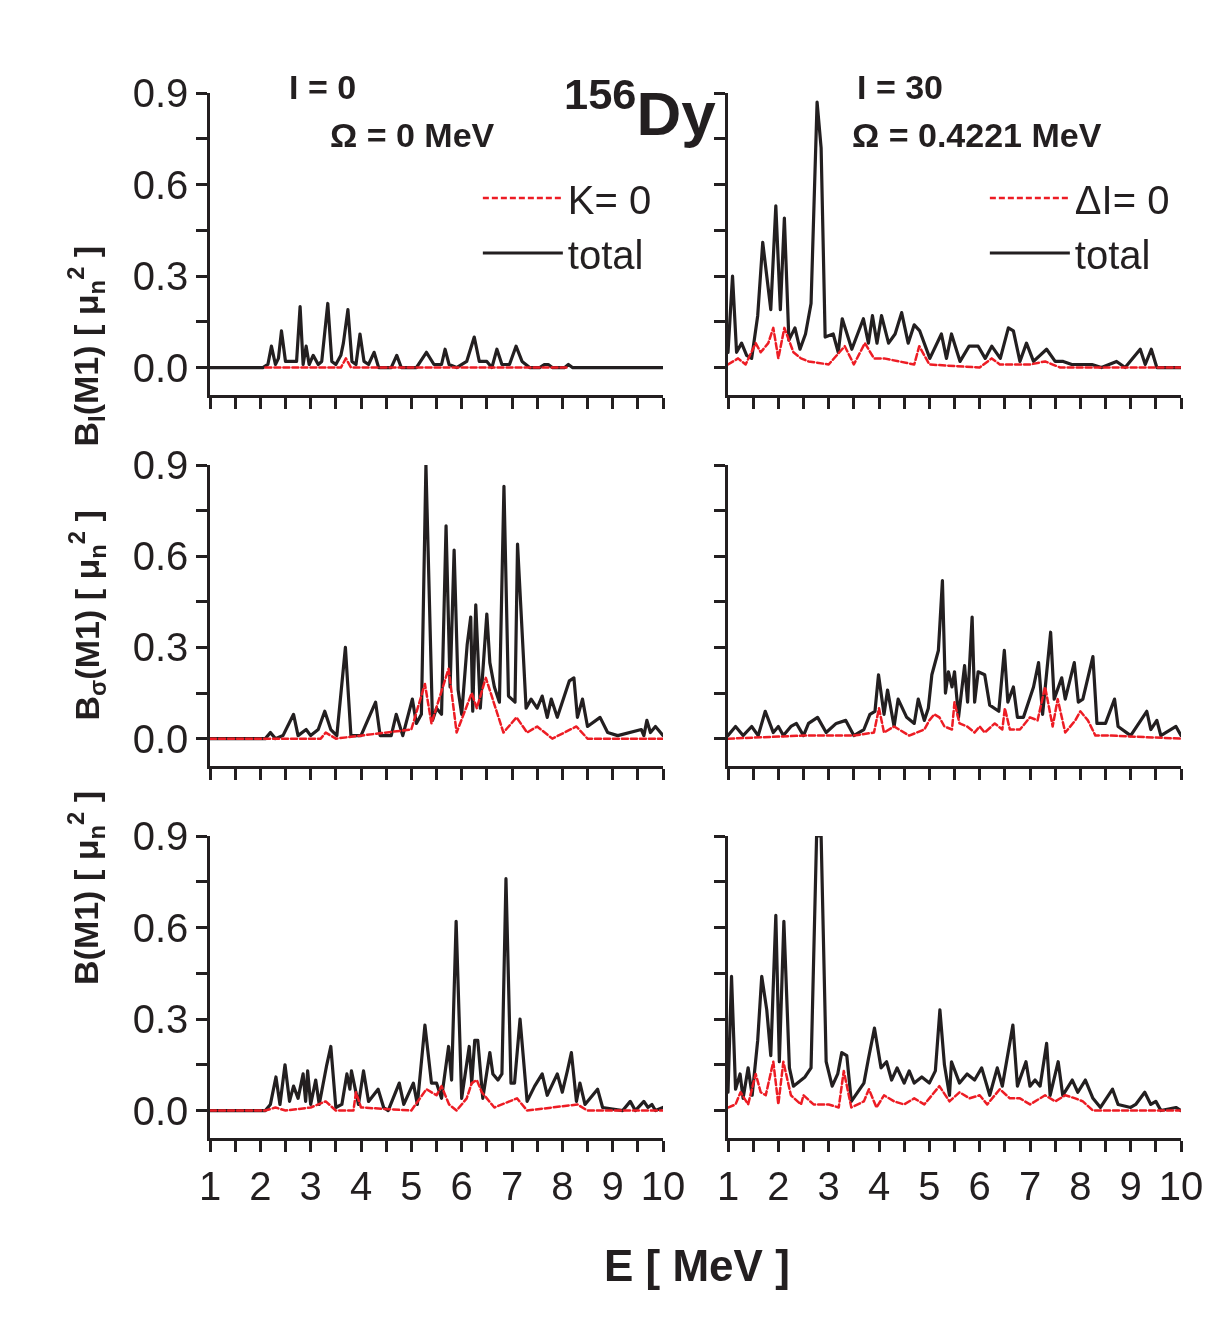 Image resolution: width=1229 pixels, height=1327 pixels. I want to click on annotation: I = 30, so click(900, 87).